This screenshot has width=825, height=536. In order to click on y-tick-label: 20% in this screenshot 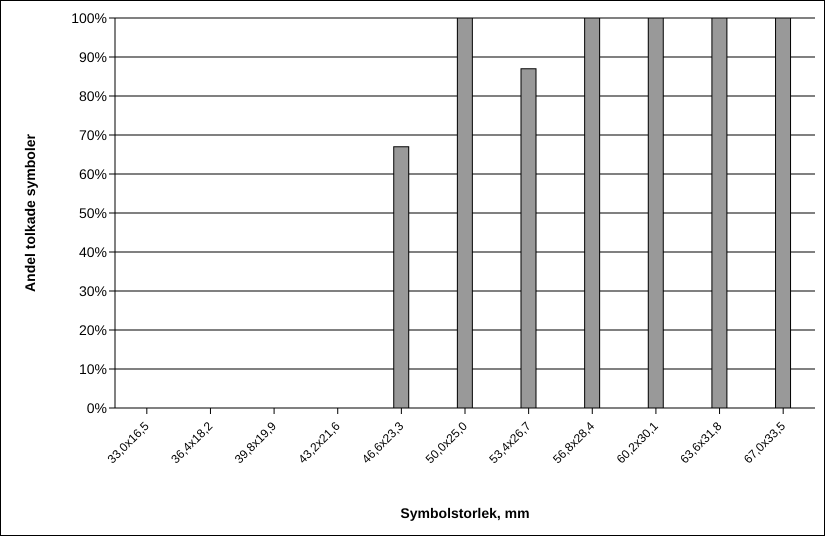, I will do `click(92, 330)`.